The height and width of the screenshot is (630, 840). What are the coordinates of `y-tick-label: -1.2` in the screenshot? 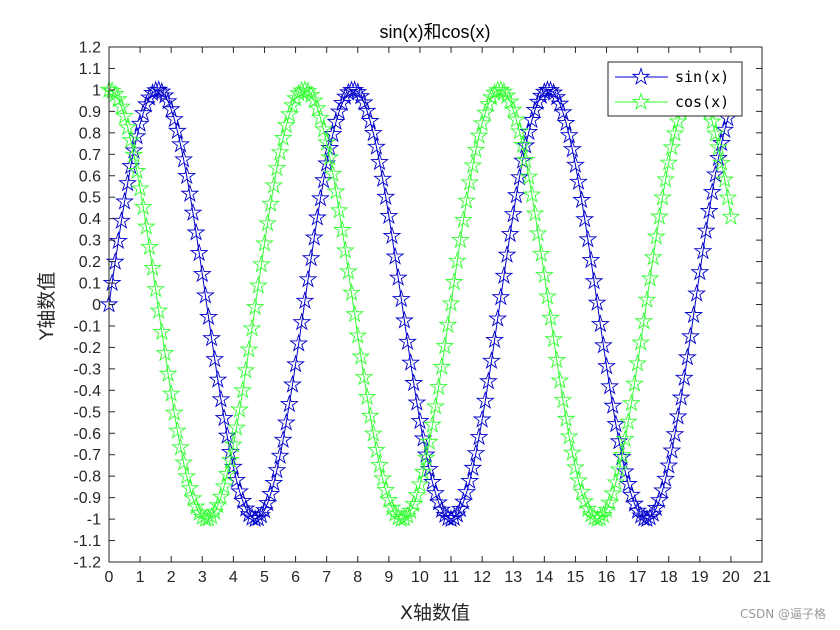 It's located at (87, 563).